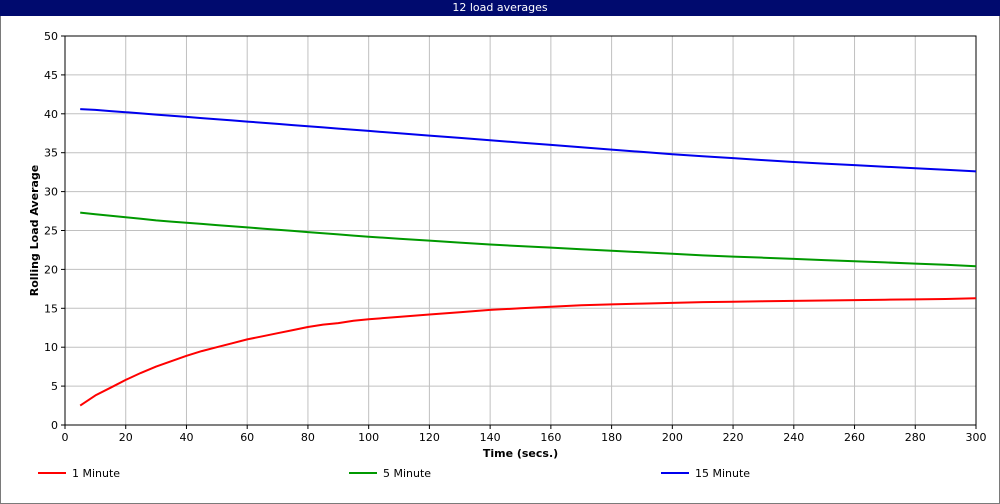 This screenshot has height=504, width=1000. What do you see at coordinates (672, 437) in the screenshot?
I see `x-tick-label: 200` at bounding box center [672, 437].